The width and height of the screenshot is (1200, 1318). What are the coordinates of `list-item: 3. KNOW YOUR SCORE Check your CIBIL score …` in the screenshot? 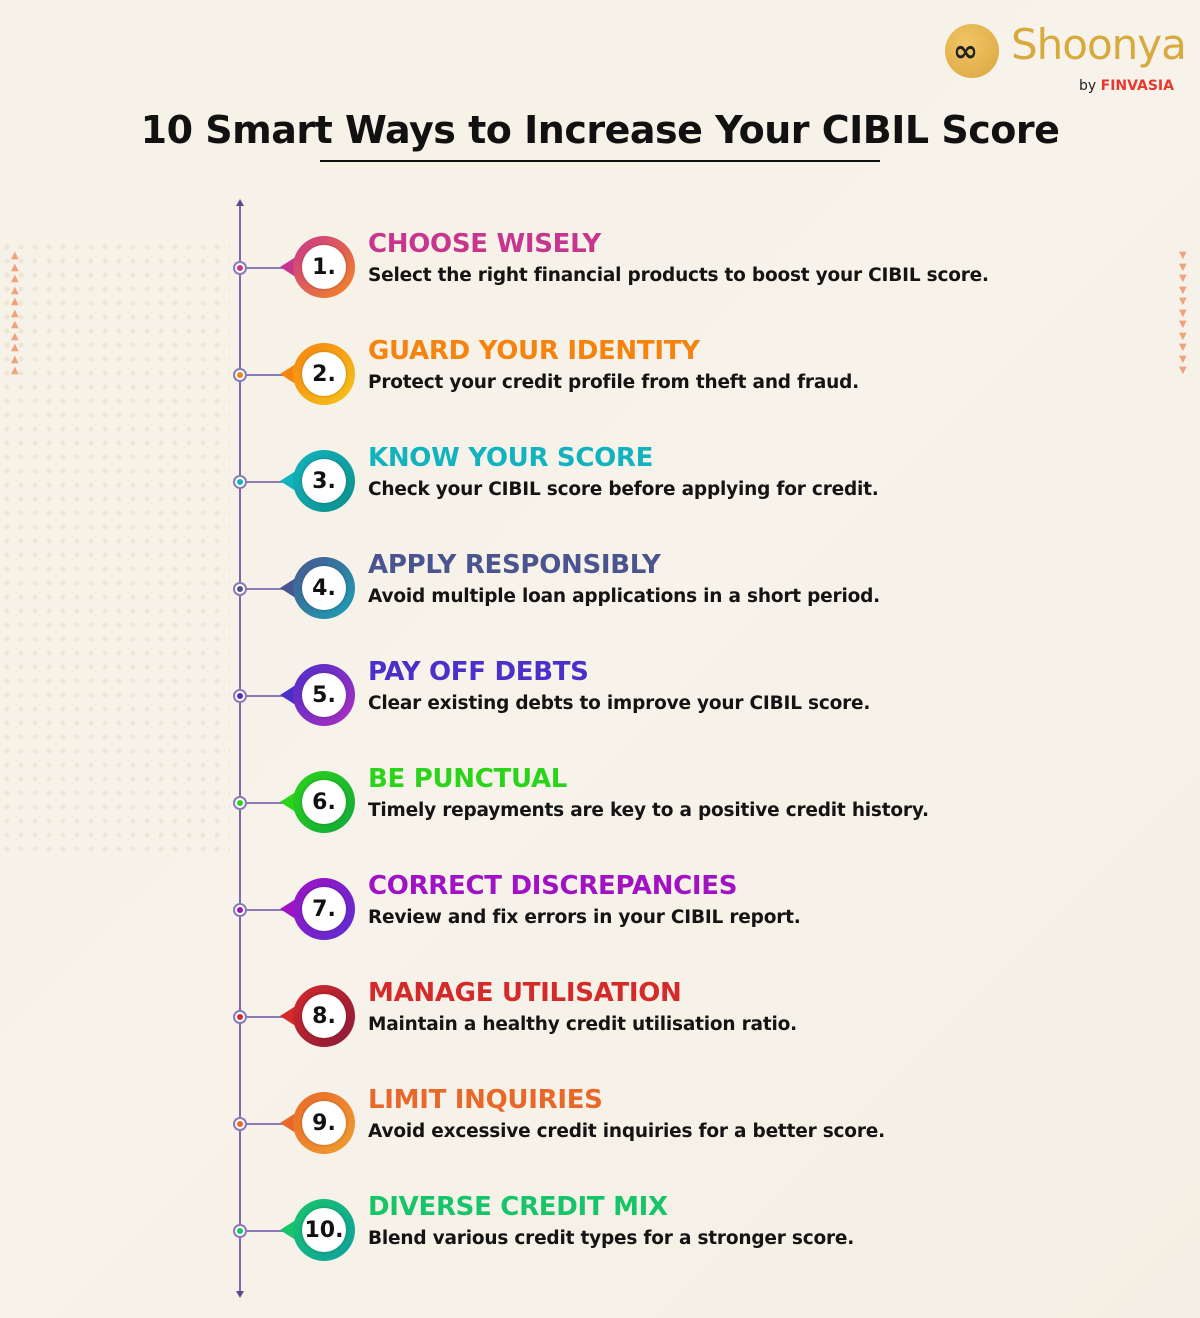 It's located at (600, 482).